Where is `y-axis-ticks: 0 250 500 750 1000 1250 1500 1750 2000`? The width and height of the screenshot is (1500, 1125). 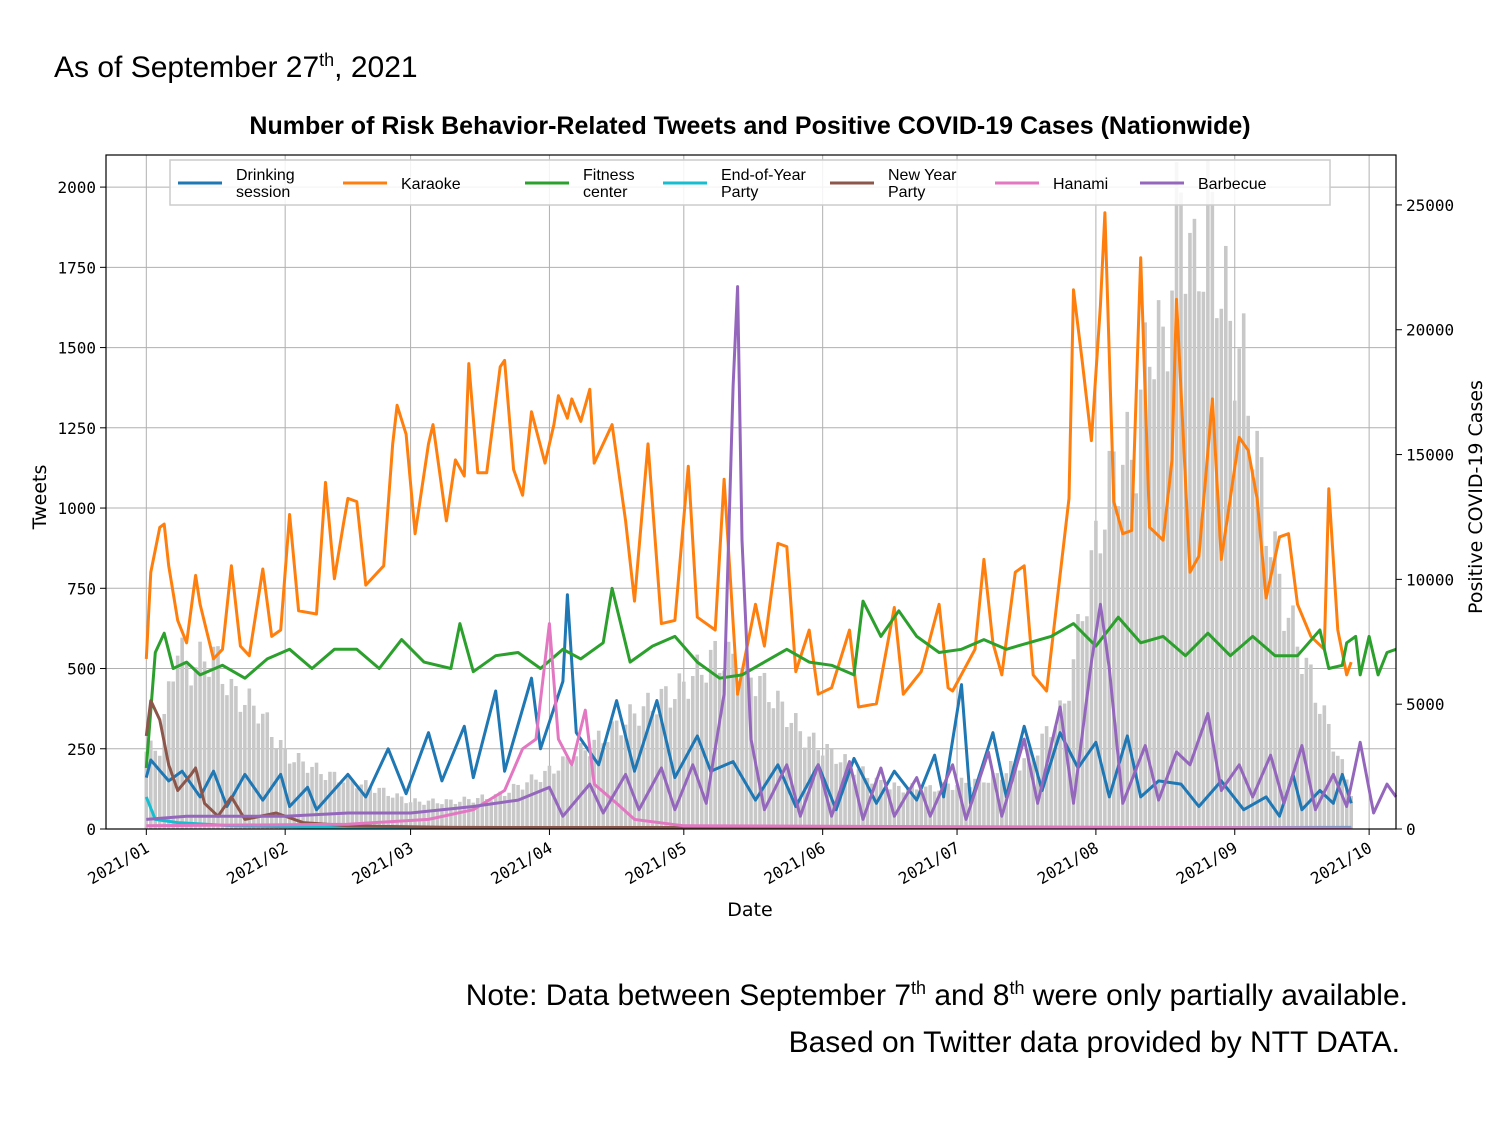 y-axis-ticks: 0 250 500 750 1000 1250 1500 1750 2000 is located at coordinates (81, 508).